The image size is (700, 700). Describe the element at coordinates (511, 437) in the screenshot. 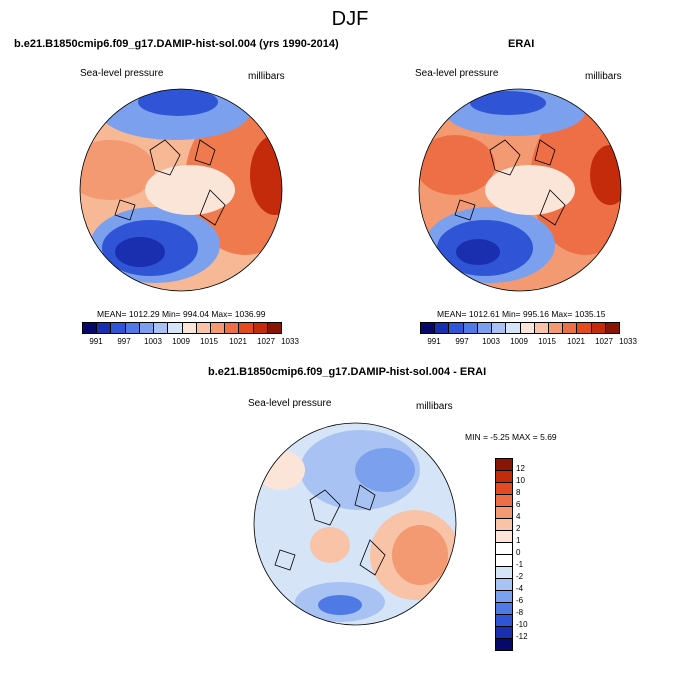

I see `panel3-stats: MIN = -5.25 MAX = 5.69` at that location.